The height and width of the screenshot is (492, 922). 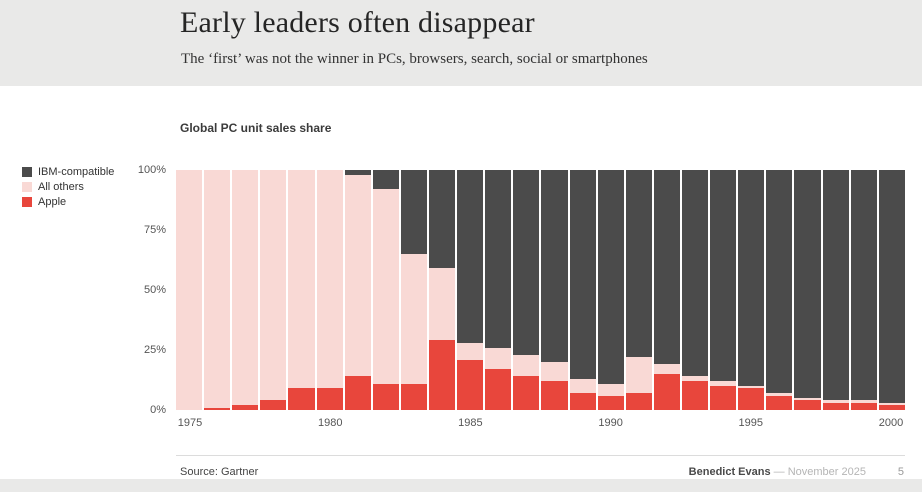 I want to click on bar-1983, so click(x=413, y=290).